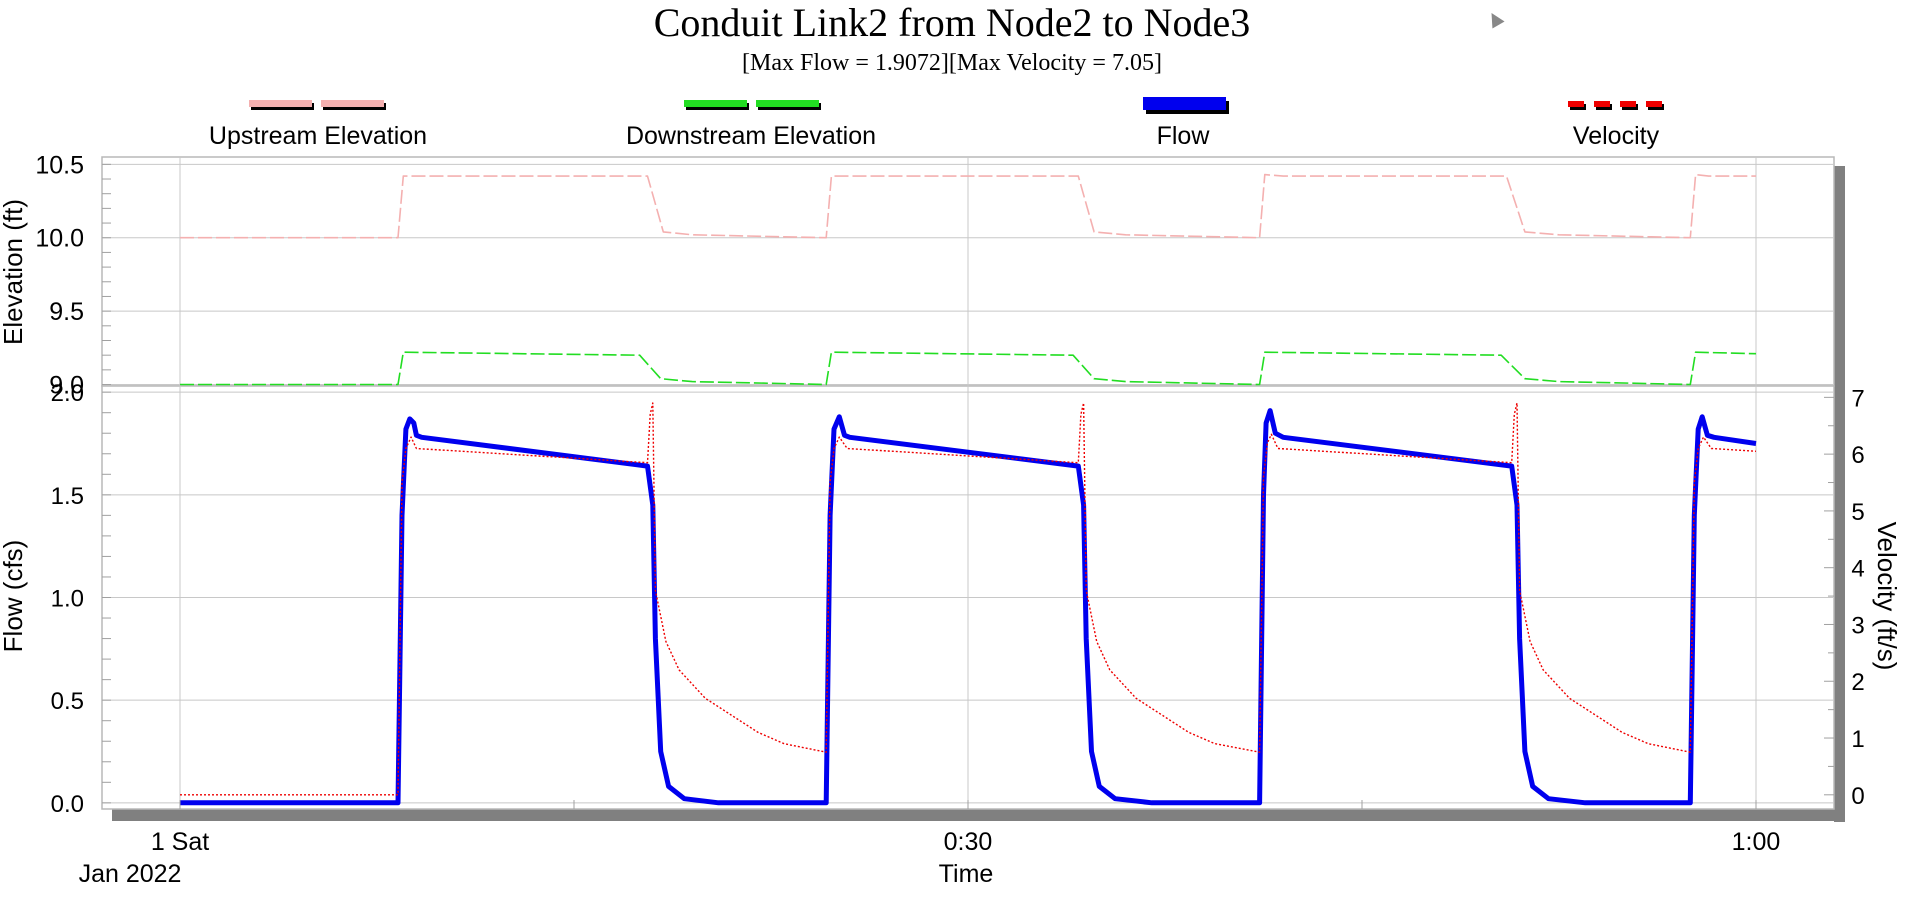  Describe the element at coordinates (66, 312) in the screenshot. I see `y-tick-label-elevation-1: 9.5` at that location.